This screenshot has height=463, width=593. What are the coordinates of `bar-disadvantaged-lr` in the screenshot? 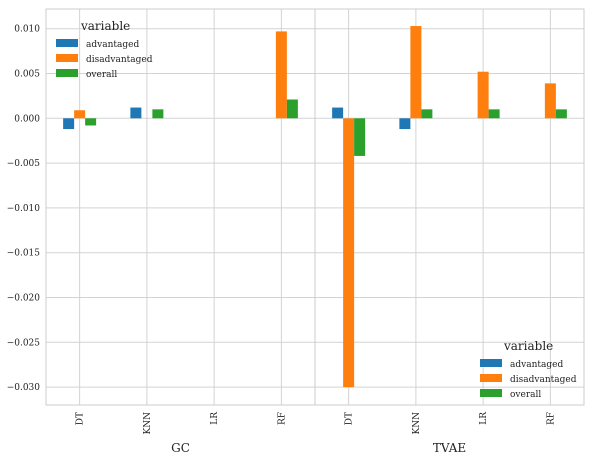 It's located at (483, 95).